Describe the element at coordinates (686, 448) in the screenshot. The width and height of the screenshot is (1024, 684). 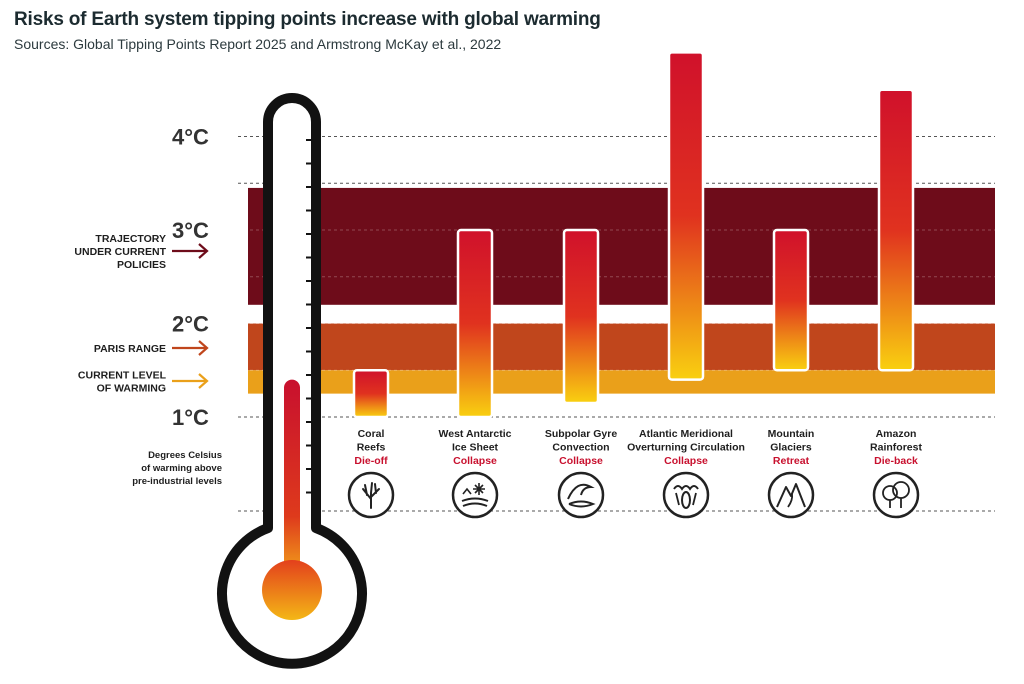
I see `category-label: Overturning Circulation` at that location.